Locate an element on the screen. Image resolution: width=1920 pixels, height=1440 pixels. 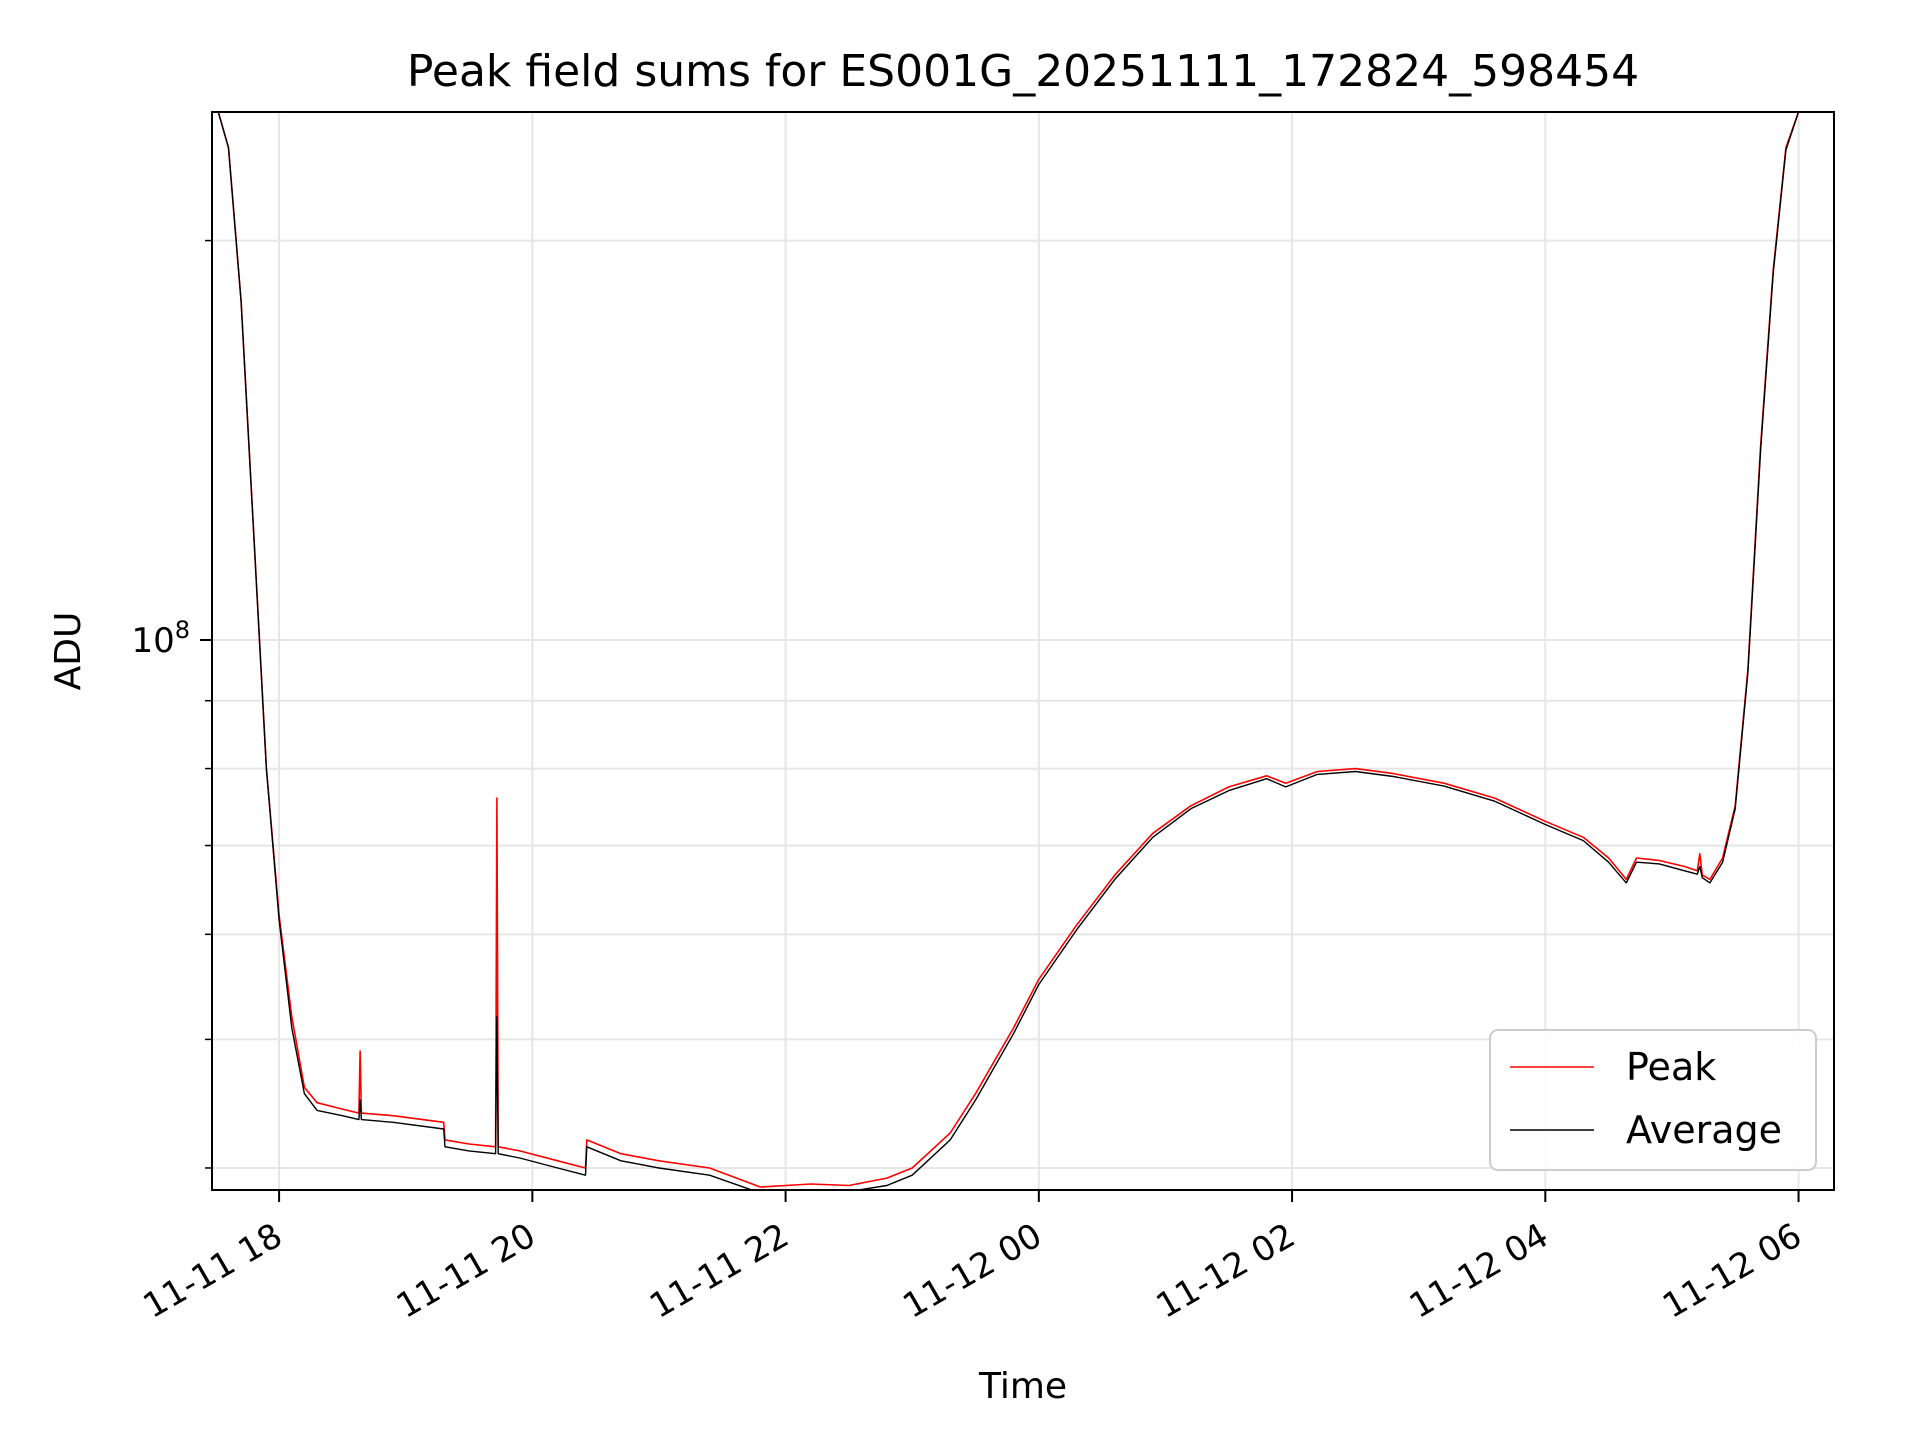
legend: Peak Average is located at coordinates (1653, 1100).